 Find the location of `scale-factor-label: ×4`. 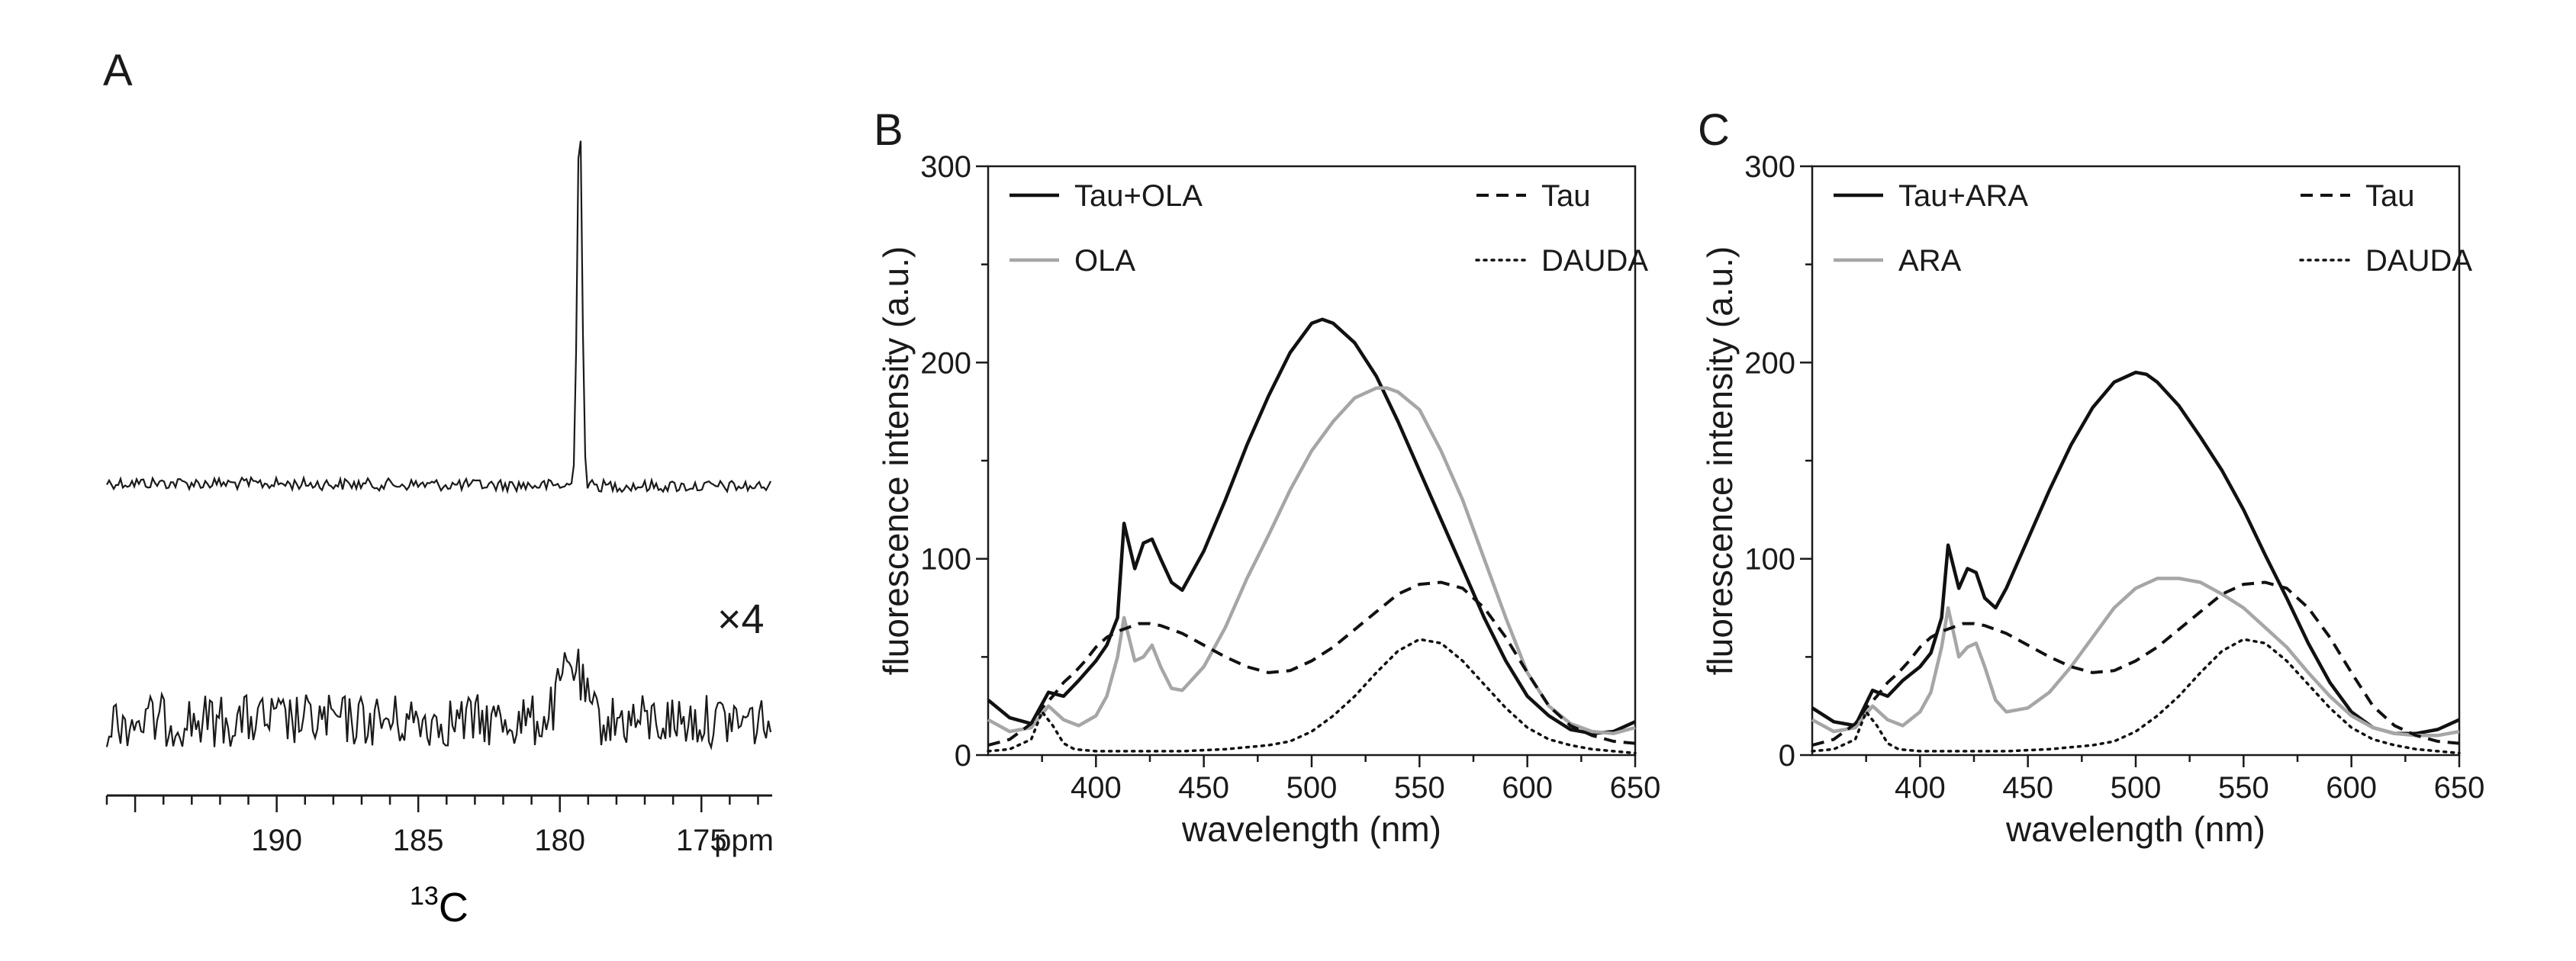

scale-factor-label: ×4 is located at coordinates (741, 619).